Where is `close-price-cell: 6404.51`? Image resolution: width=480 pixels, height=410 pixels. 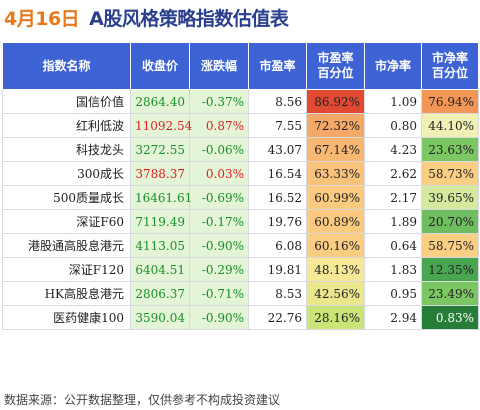
close-price-cell: 6404.51 is located at coordinates (160, 269).